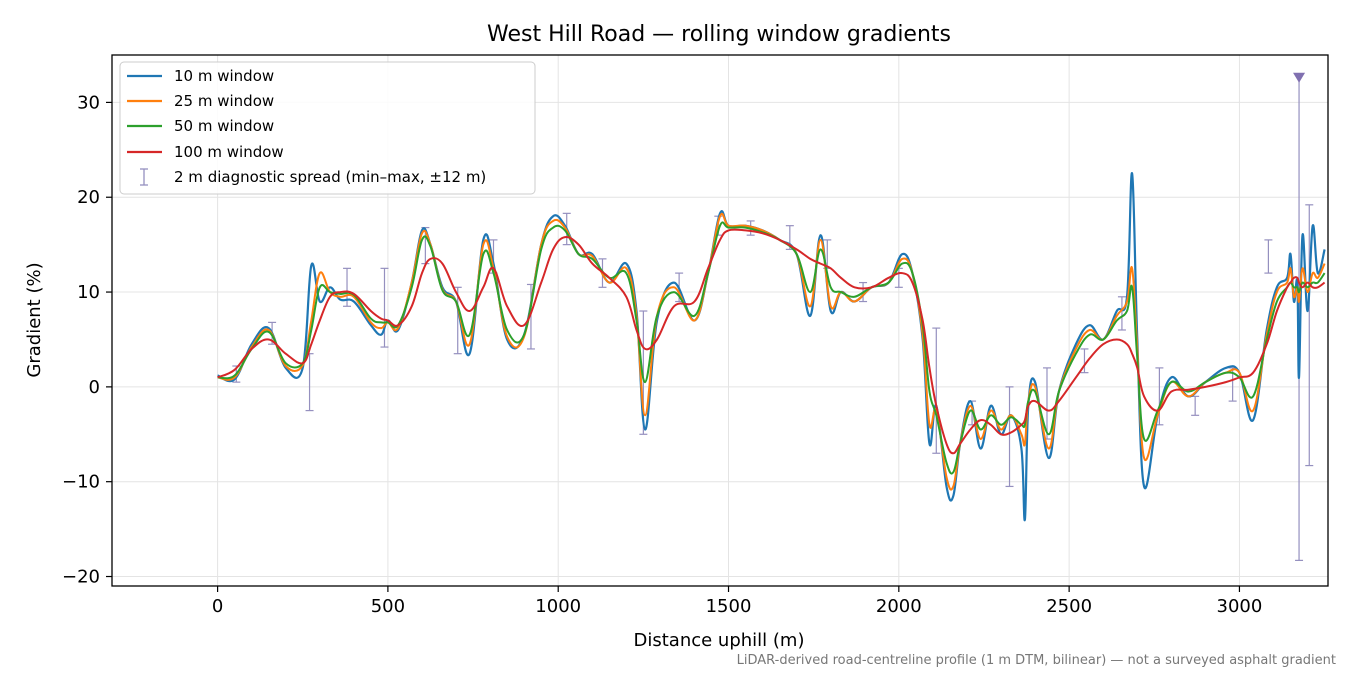 The height and width of the screenshot is (675, 1350). Describe the element at coordinates (229, 152) in the screenshot. I see `legend-label: 100 m window` at that location.